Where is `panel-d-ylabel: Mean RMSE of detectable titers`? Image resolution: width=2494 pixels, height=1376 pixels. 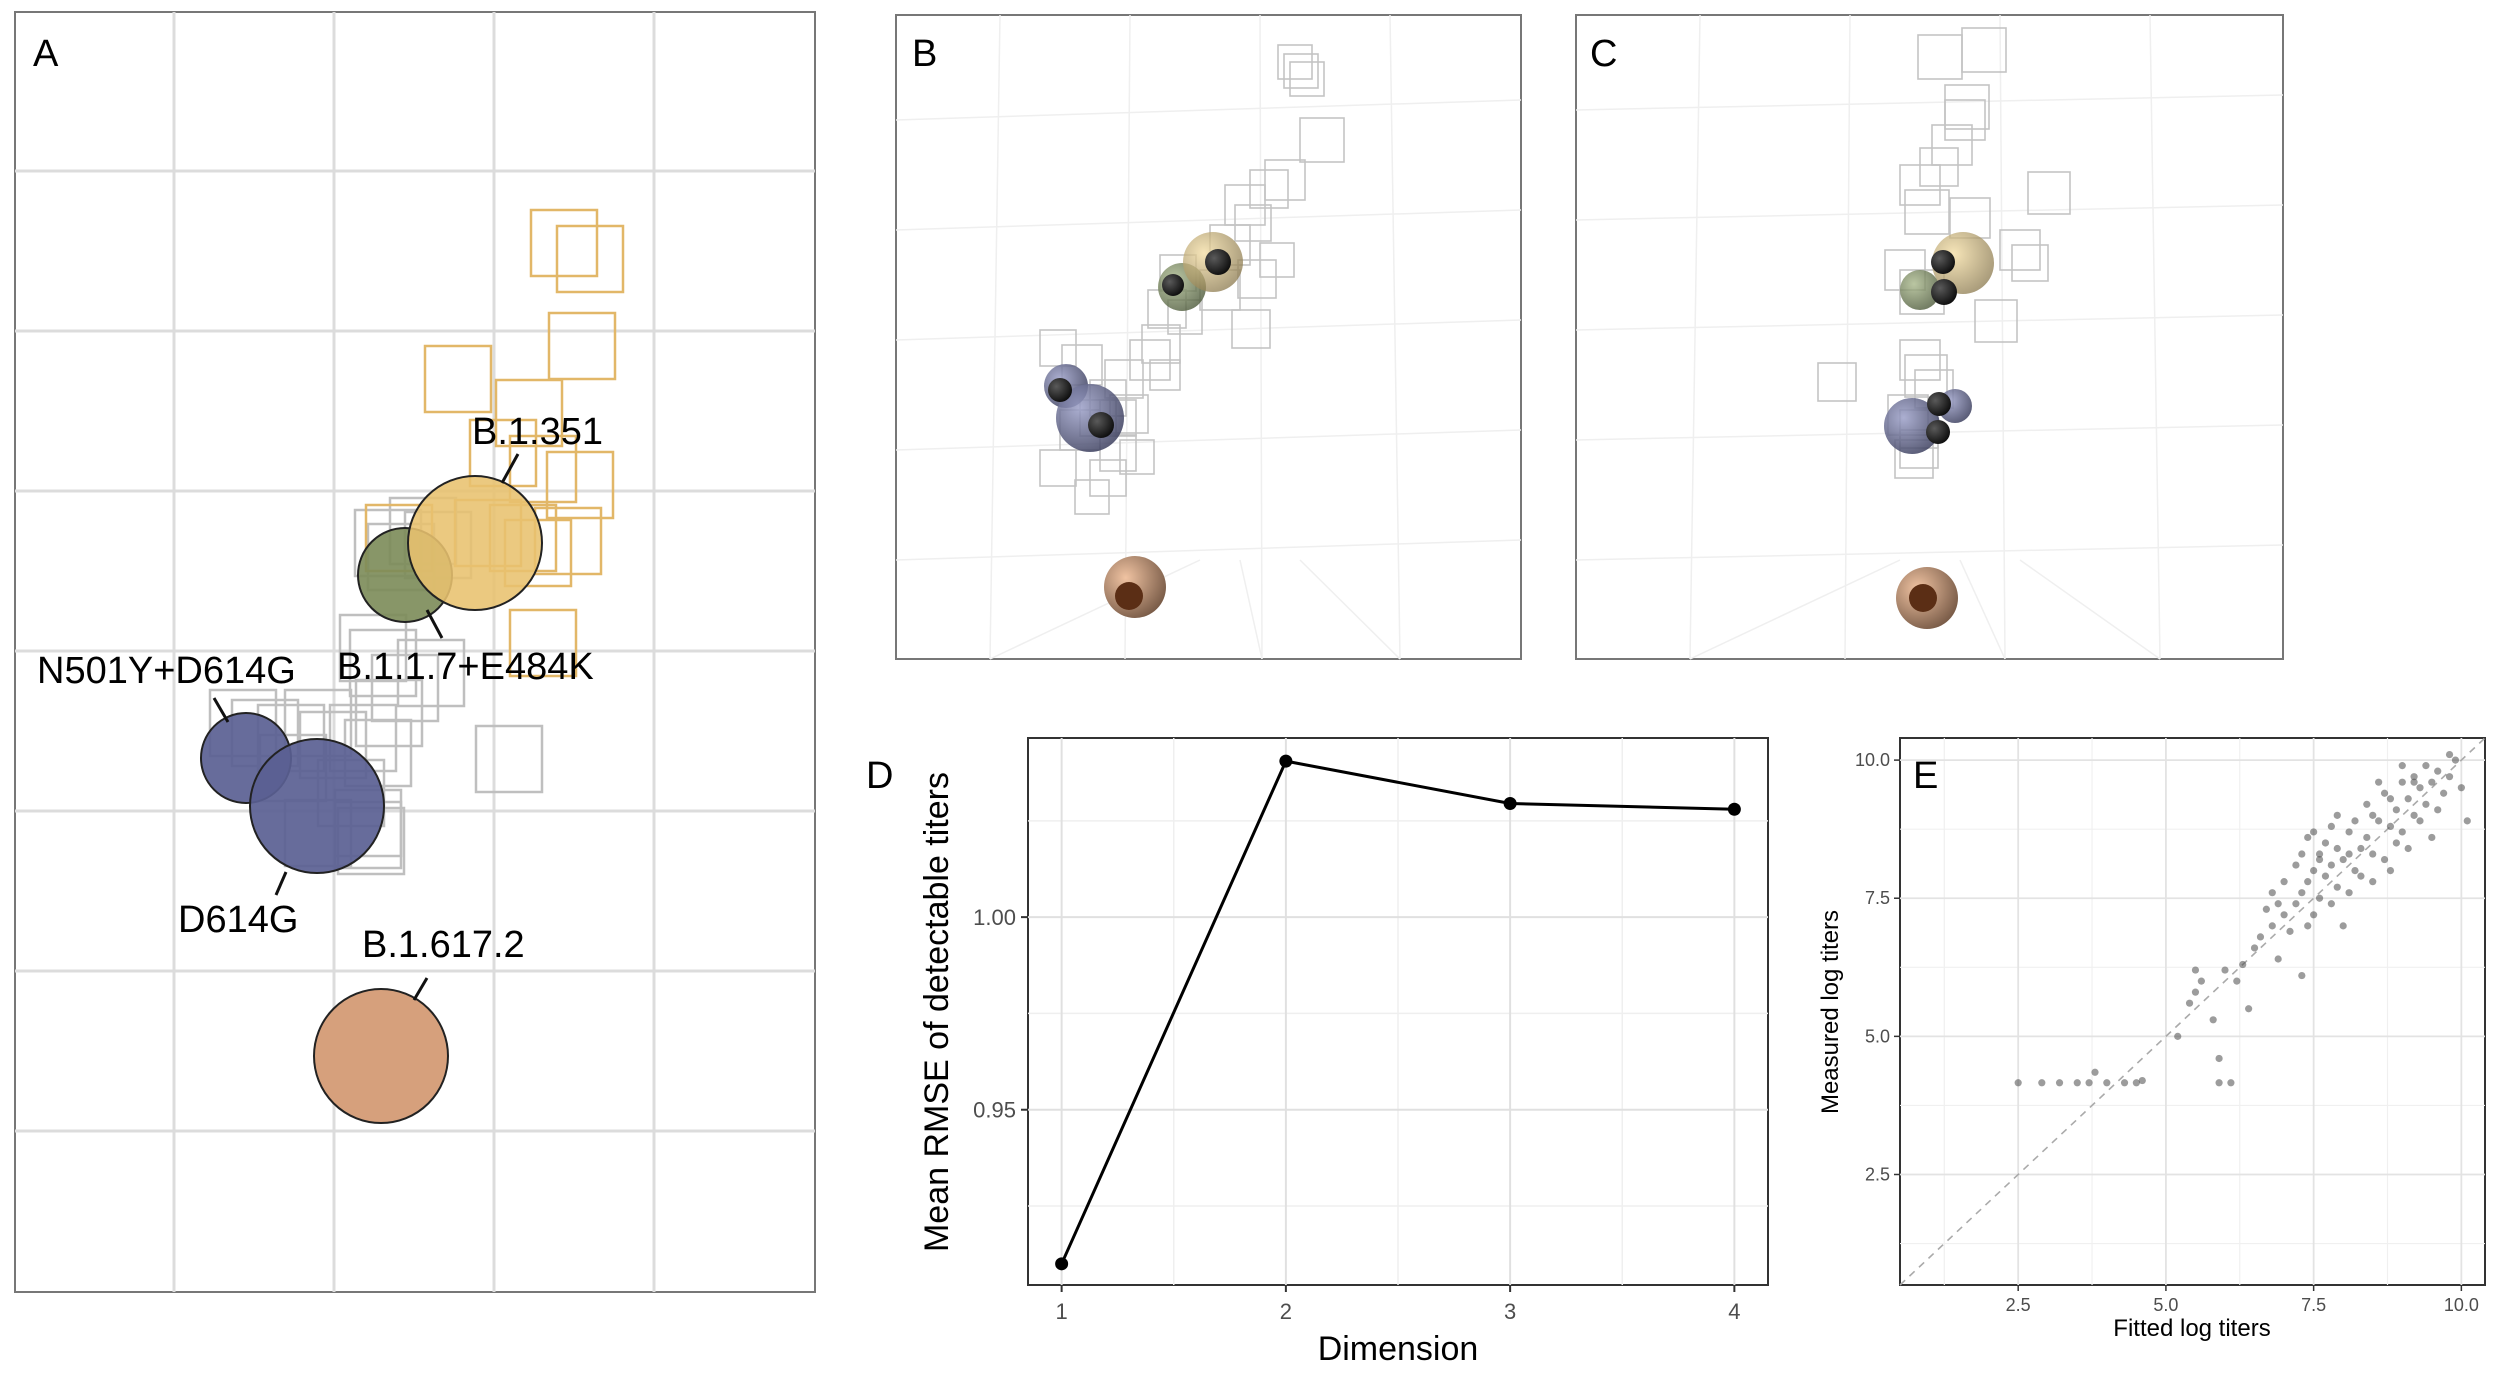 panel-d-ylabel: Mean RMSE of detectable titers is located at coordinates (937, 1012).